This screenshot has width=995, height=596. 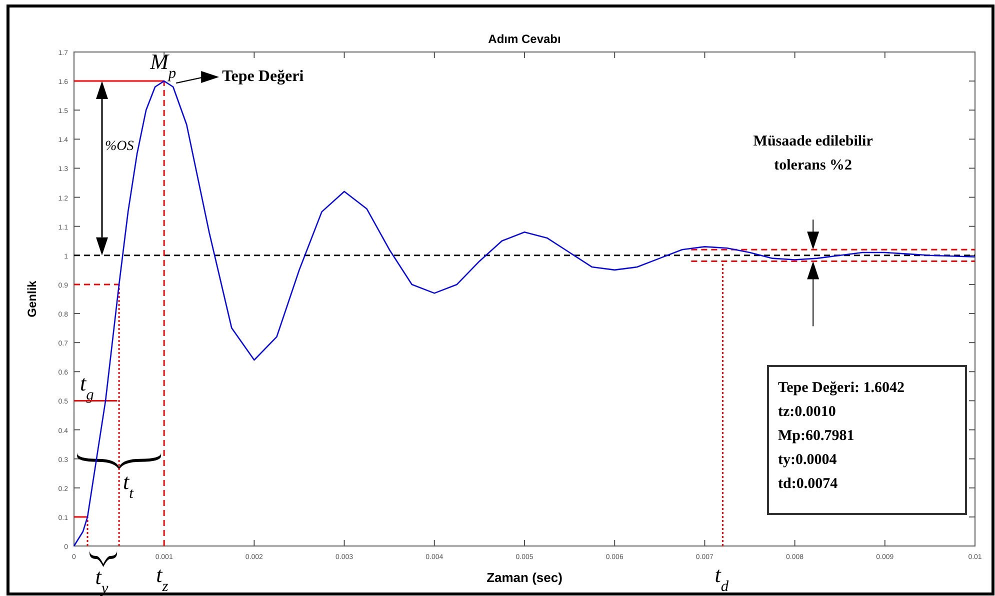 What do you see at coordinates (813, 154) in the screenshot?
I see `annotation: Müsaade edilebilir tolerans %2` at bounding box center [813, 154].